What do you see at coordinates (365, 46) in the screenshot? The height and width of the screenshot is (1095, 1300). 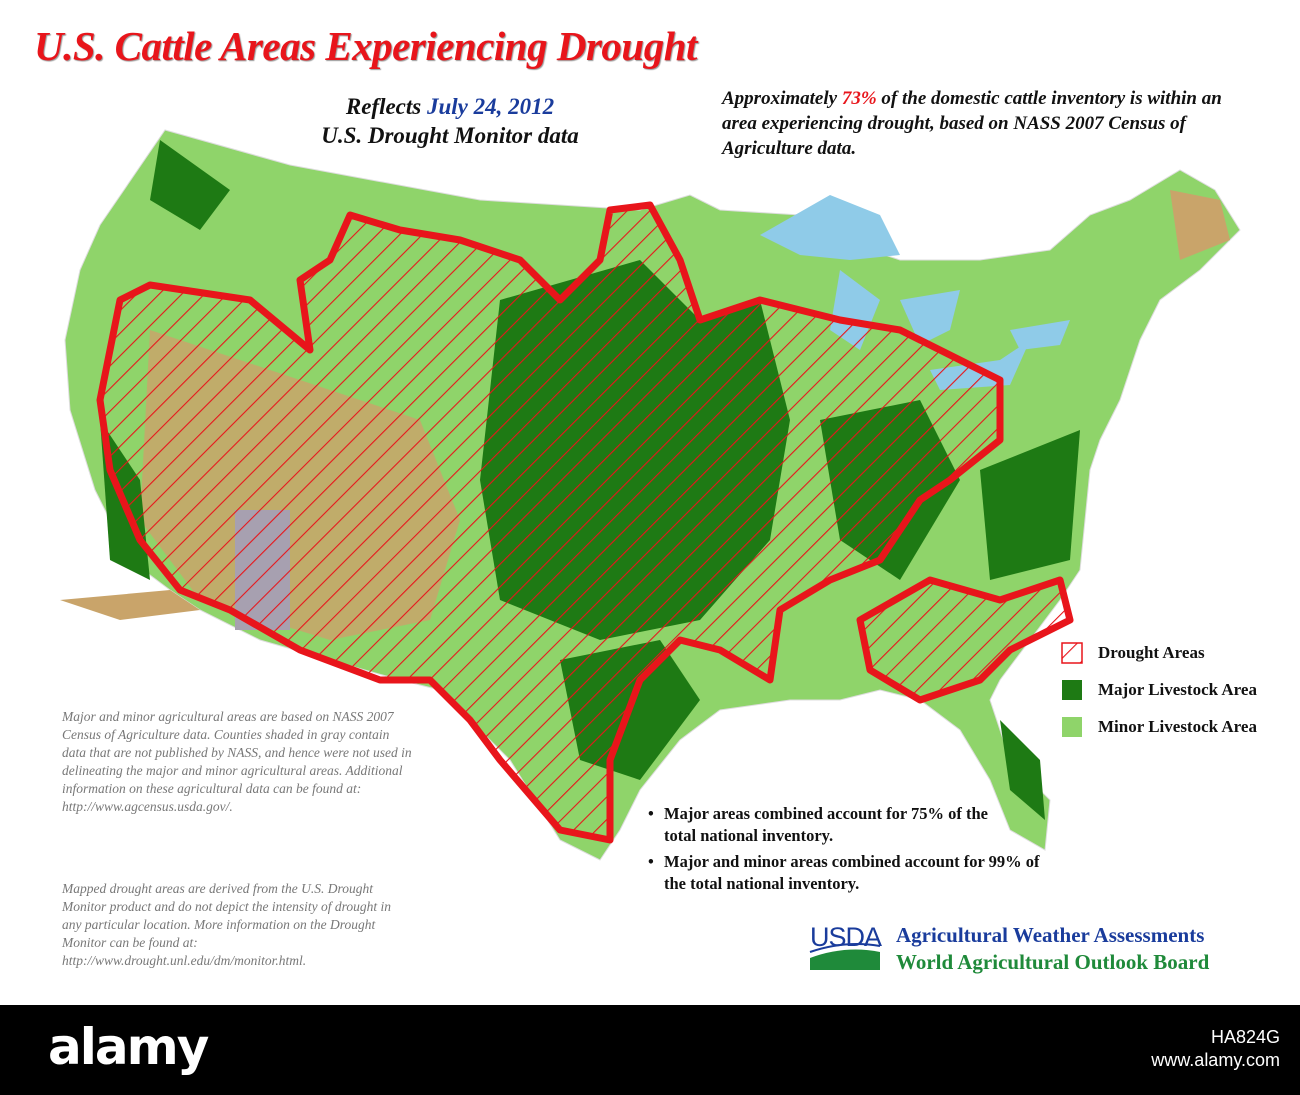 I see `title: U.S. Cattle Areas Experiencing Drought` at bounding box center [365, 46].